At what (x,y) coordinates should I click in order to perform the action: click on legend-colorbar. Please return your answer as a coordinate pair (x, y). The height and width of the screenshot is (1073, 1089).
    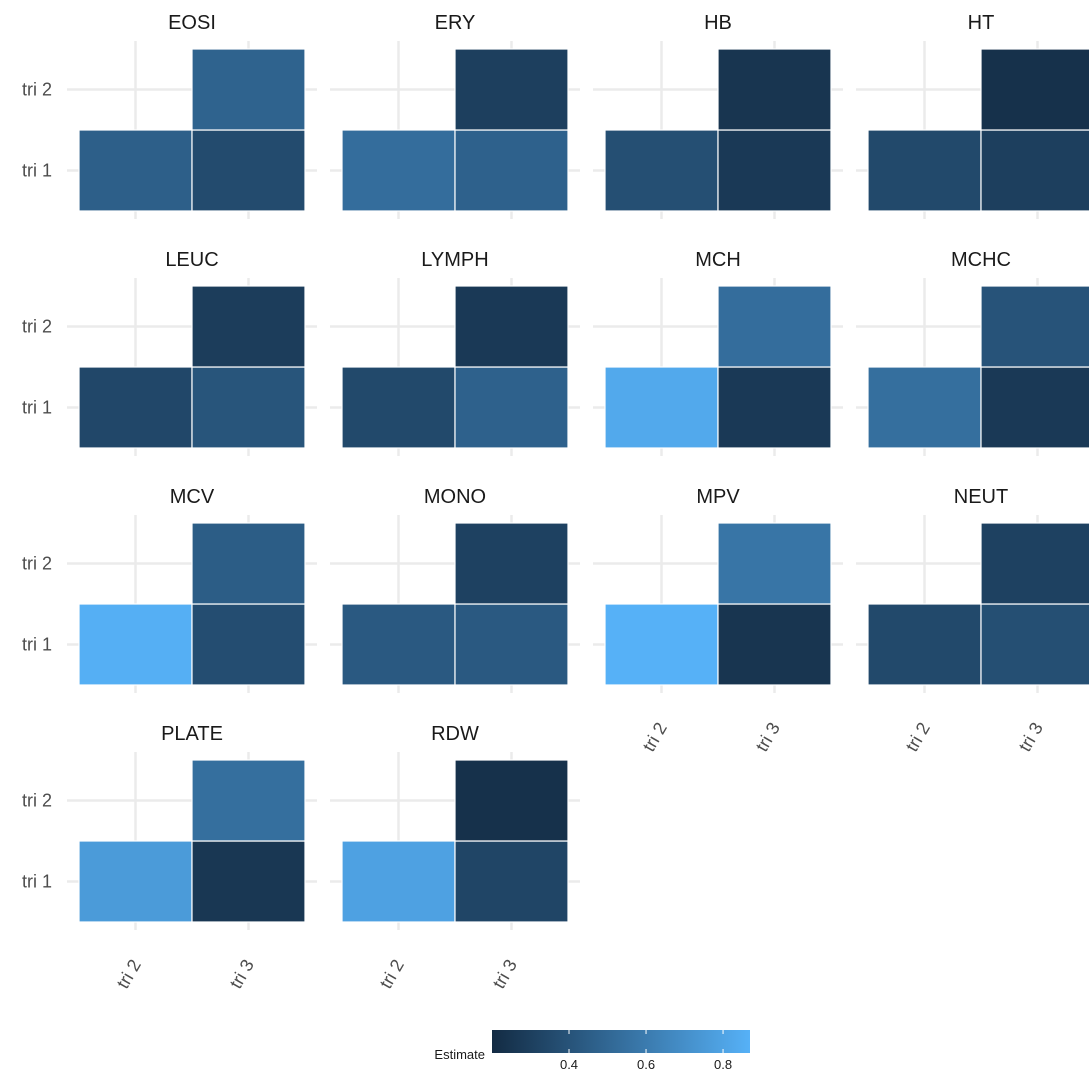
    Looking at the image, I should click on (621, 1041).